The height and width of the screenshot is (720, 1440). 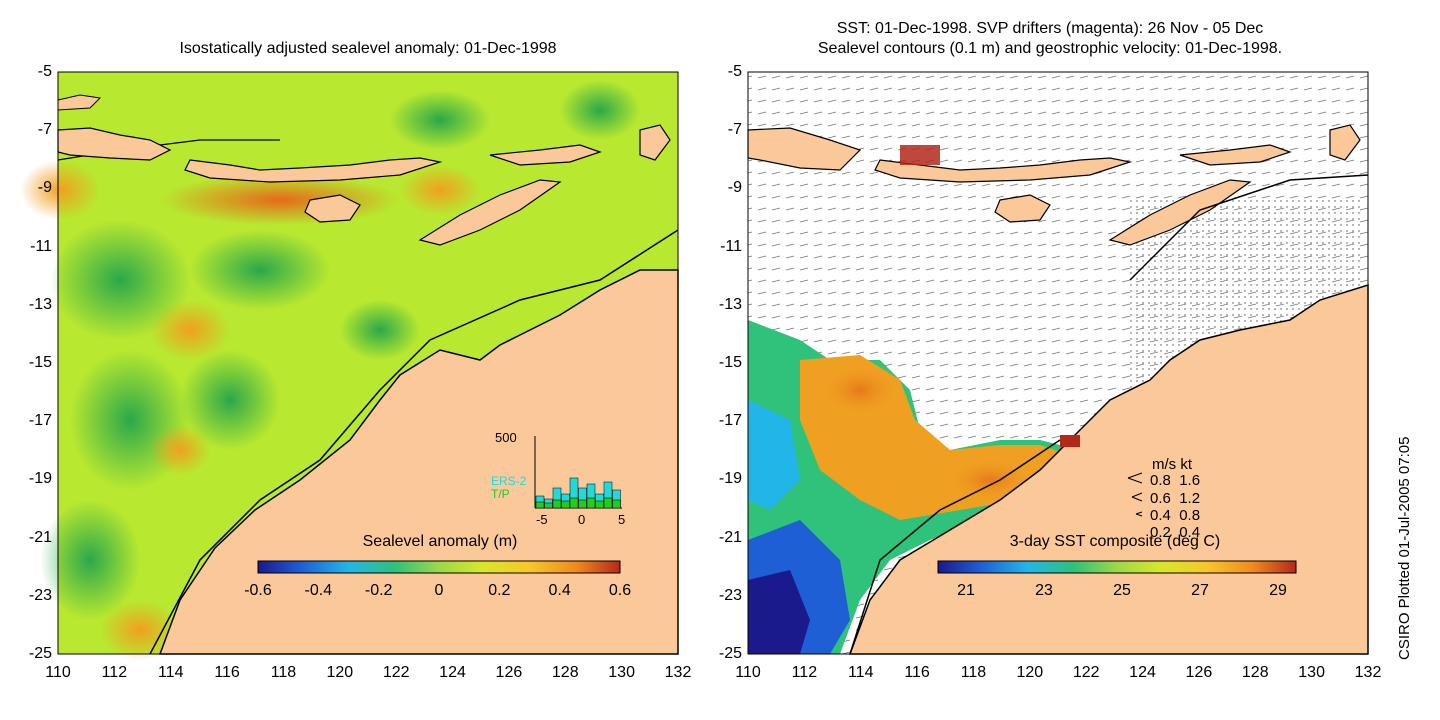 I want to click on right-xtick-11: 132, so click(x=1368, y=672).